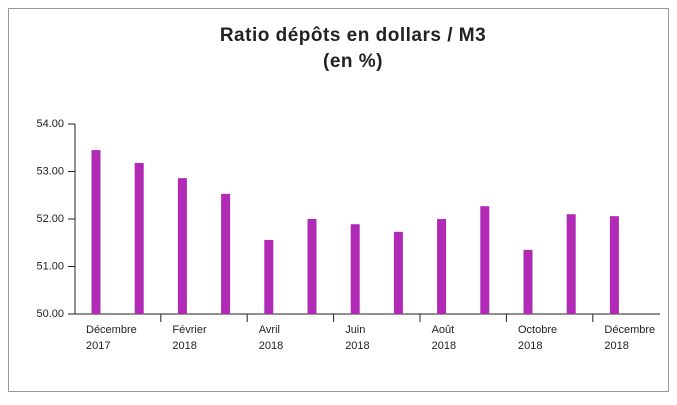 Image resolution: width=677 pixels, height=405 pixels. I want to click on chart-title: Ratio dépôts en dollars / M3, so click(353, 35).